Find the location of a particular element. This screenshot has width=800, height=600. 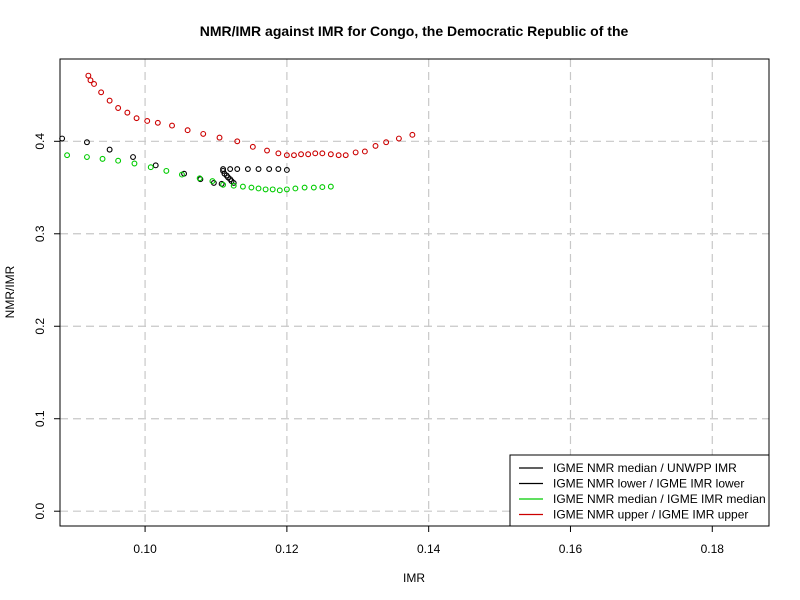

data-points is located at coordinates (237, 133).